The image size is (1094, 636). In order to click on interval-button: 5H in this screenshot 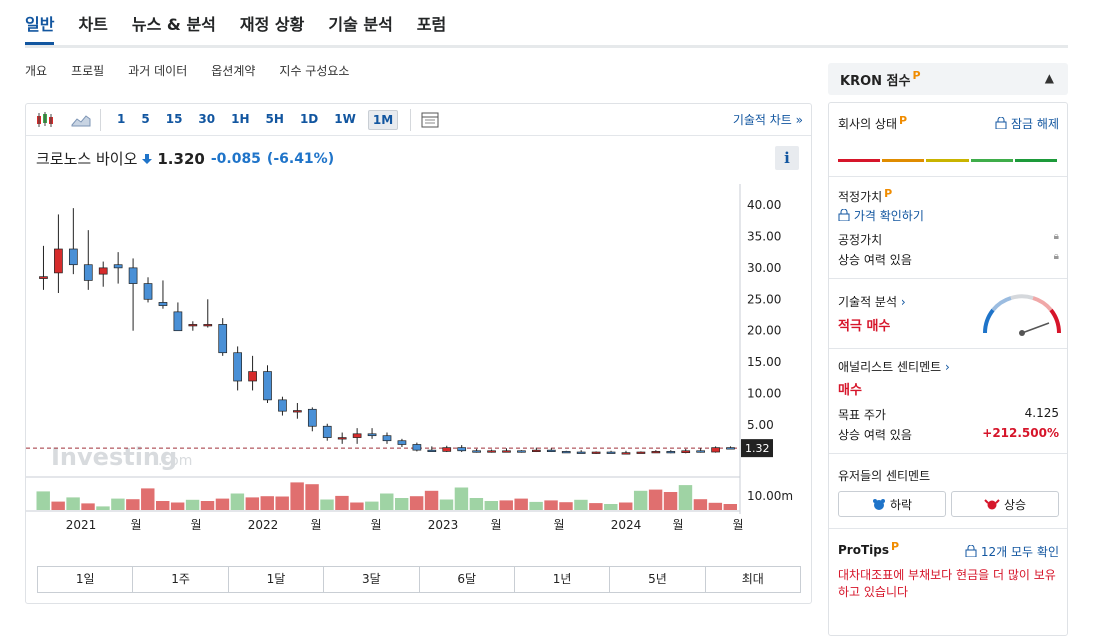, I will do `click(274, 118)`.